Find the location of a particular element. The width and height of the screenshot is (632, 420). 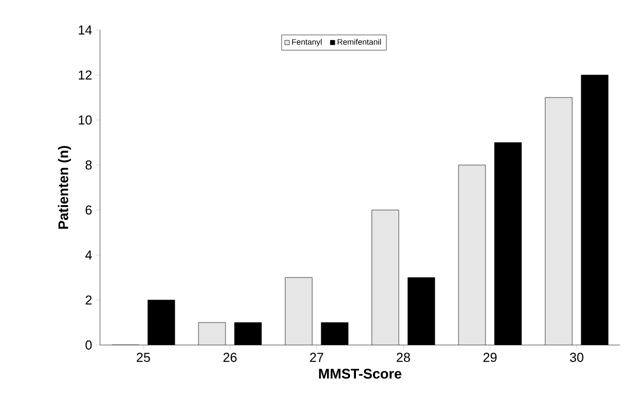

y-tick-label: 14 is located at coordinates (85, 30).